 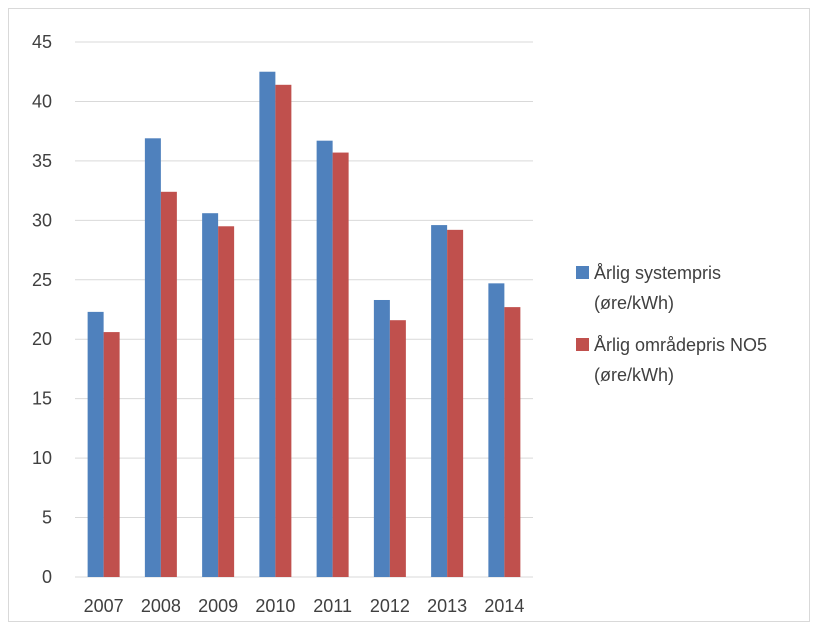 I want to click on y-tick-label: 5, so click(x=47, y=518).